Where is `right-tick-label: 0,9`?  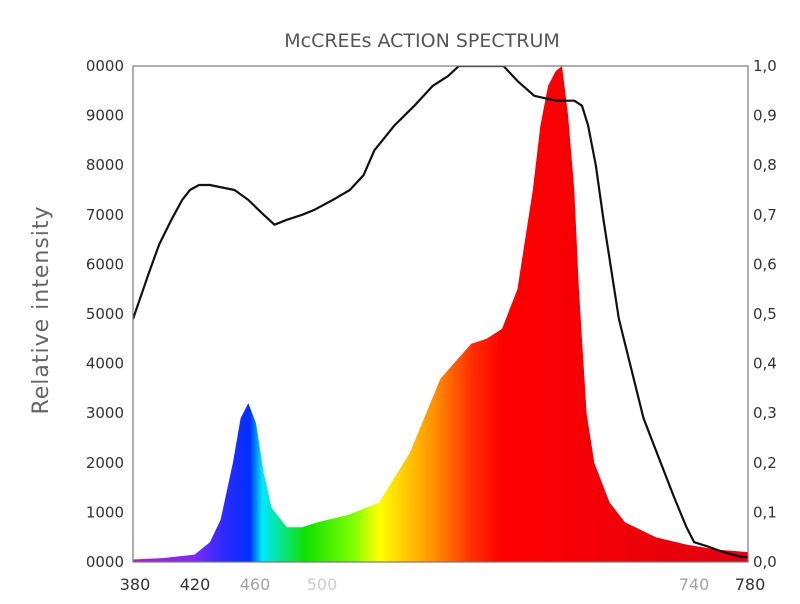
right-tick-label: 0,9 is located at coordinates (765, 116).